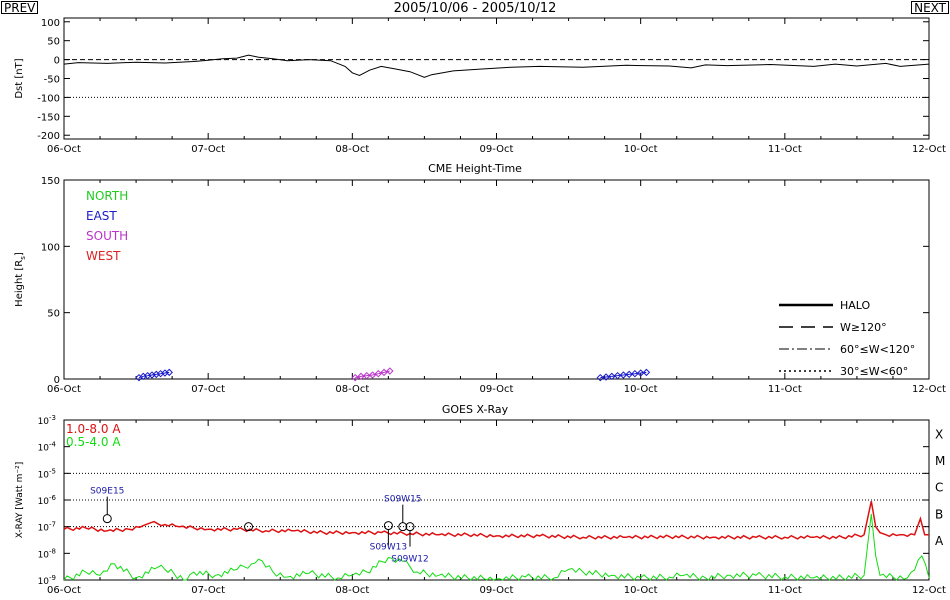 The image size is (950, 600). I want to click on xray-ytick-exponent: -3, so click(52, 418).